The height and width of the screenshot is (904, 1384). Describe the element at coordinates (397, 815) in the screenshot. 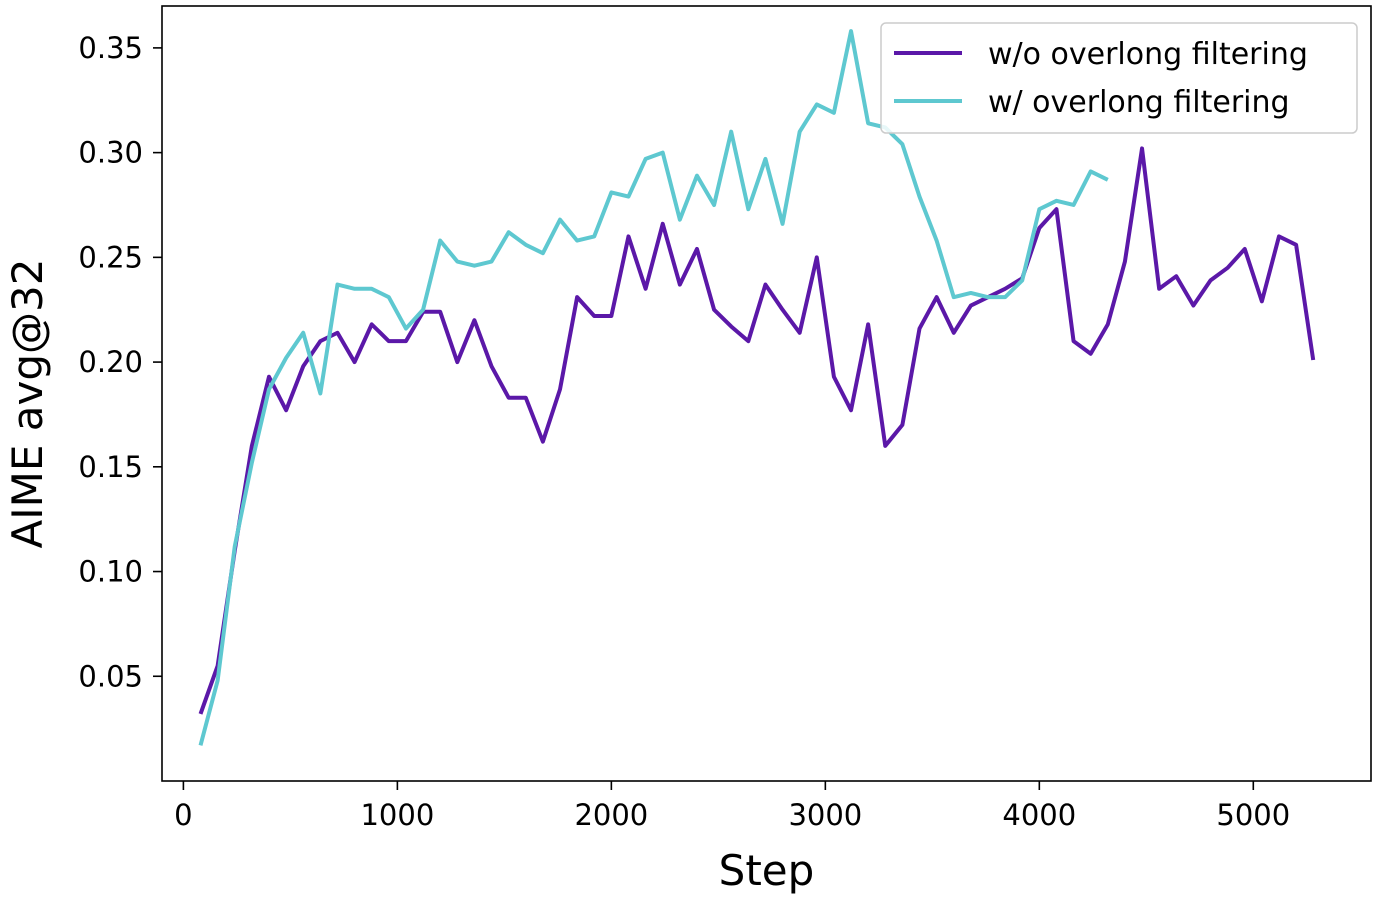

I see `x-tick-label: 1000` at that location.